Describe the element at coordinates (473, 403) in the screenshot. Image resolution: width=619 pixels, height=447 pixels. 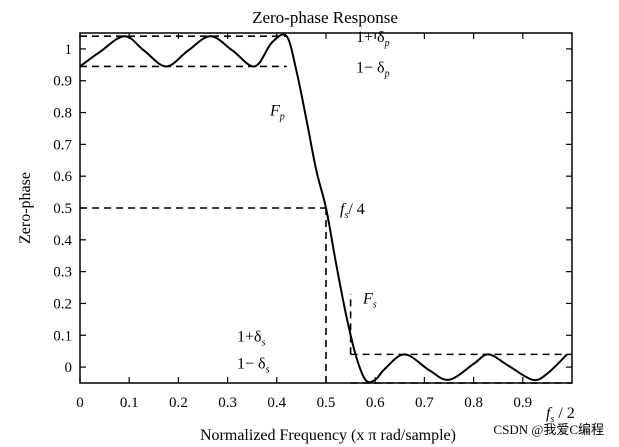
I see `x-tick-label: 0.8` at that location.